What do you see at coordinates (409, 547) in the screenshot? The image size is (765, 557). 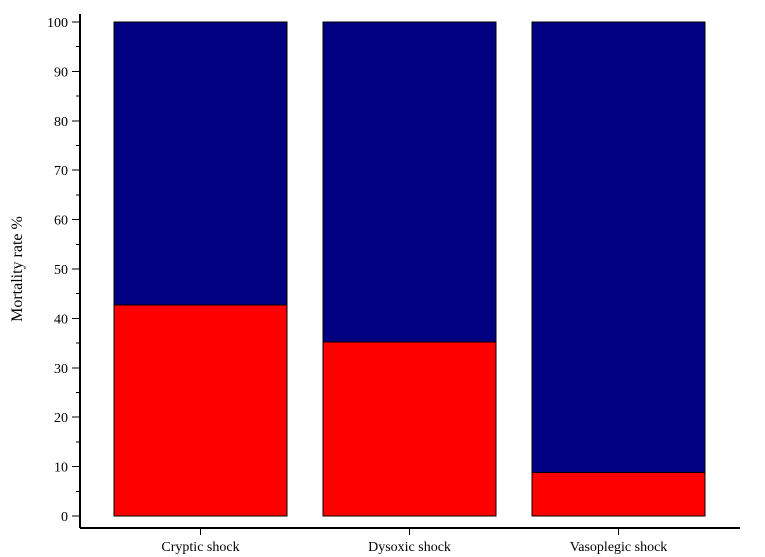 I see `x-tick-label-2: Dysoxic shock` at bounding box center [409, 547].